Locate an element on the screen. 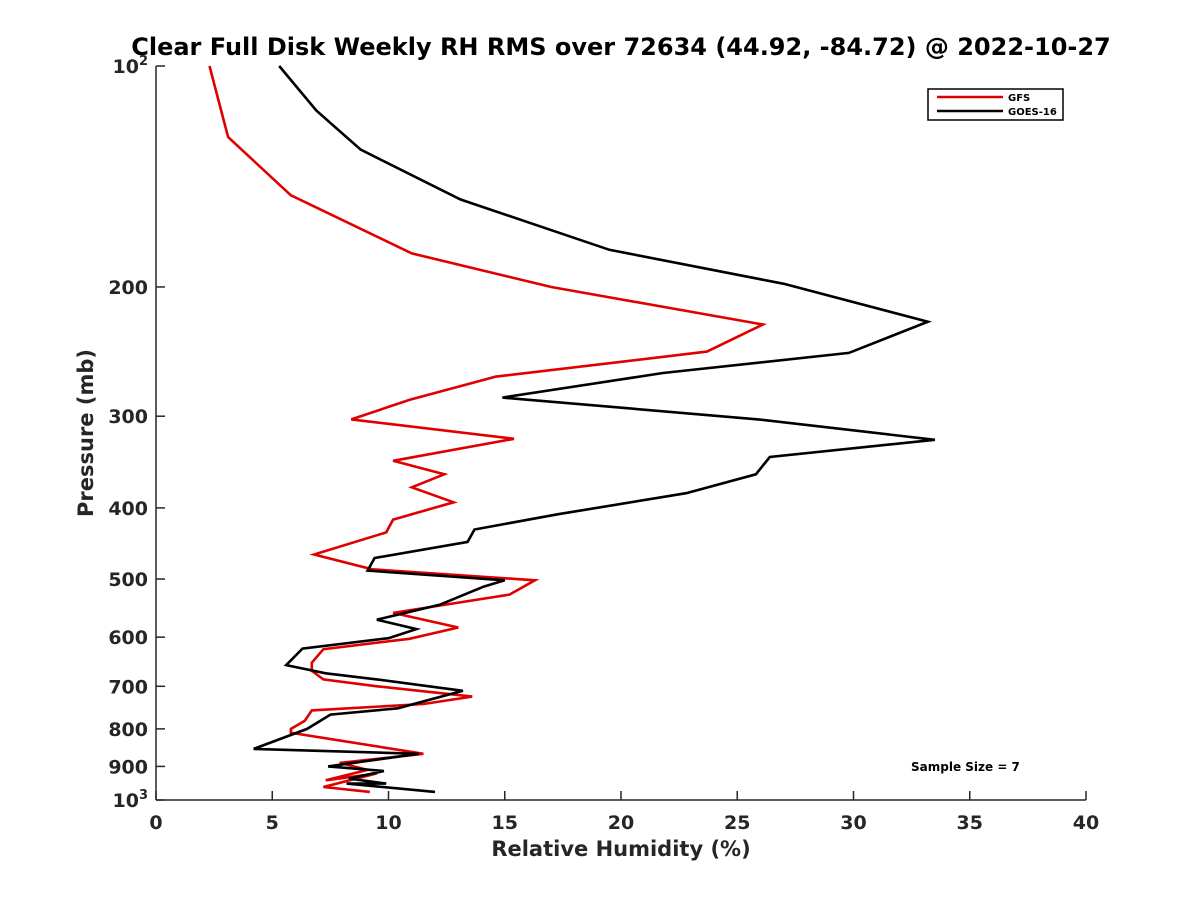  x-axis-label: Relative Humidity (%) is located at coordinates (620, 849).